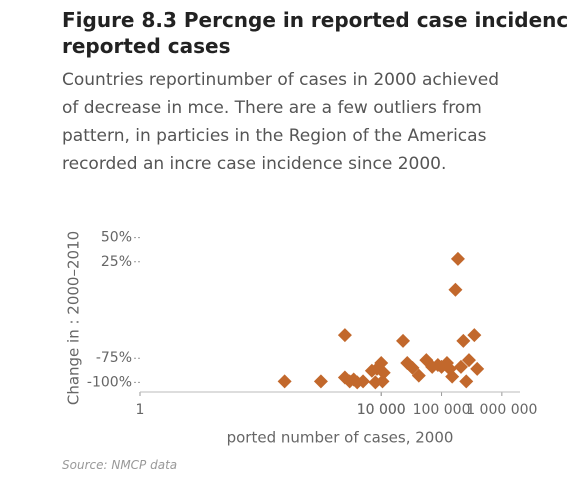  What do you see at coordinates (340, 438) in the screenshot?
I see `x-axis-label: ported number of cases, 2000` at bounding box center [340, 438].